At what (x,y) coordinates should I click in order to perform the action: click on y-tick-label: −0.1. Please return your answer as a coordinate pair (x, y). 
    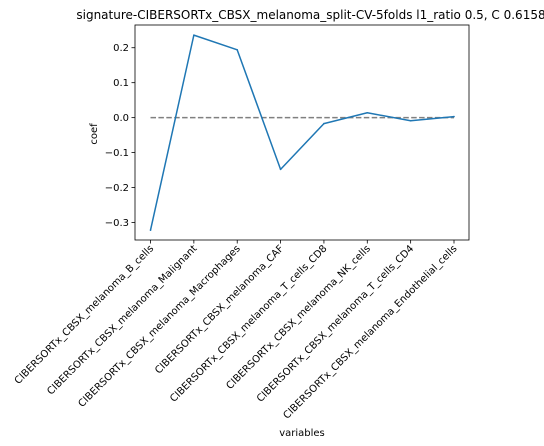
    Looking at the image, I should click on (117, 153).